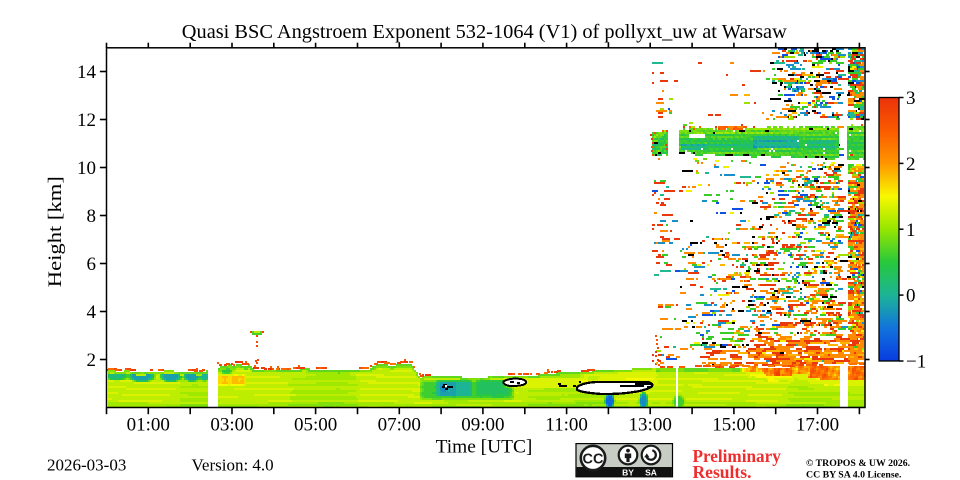  Describe the element at coordinates (315, 424) in the screenshot. I see `svg-text: 05:00` at that location.